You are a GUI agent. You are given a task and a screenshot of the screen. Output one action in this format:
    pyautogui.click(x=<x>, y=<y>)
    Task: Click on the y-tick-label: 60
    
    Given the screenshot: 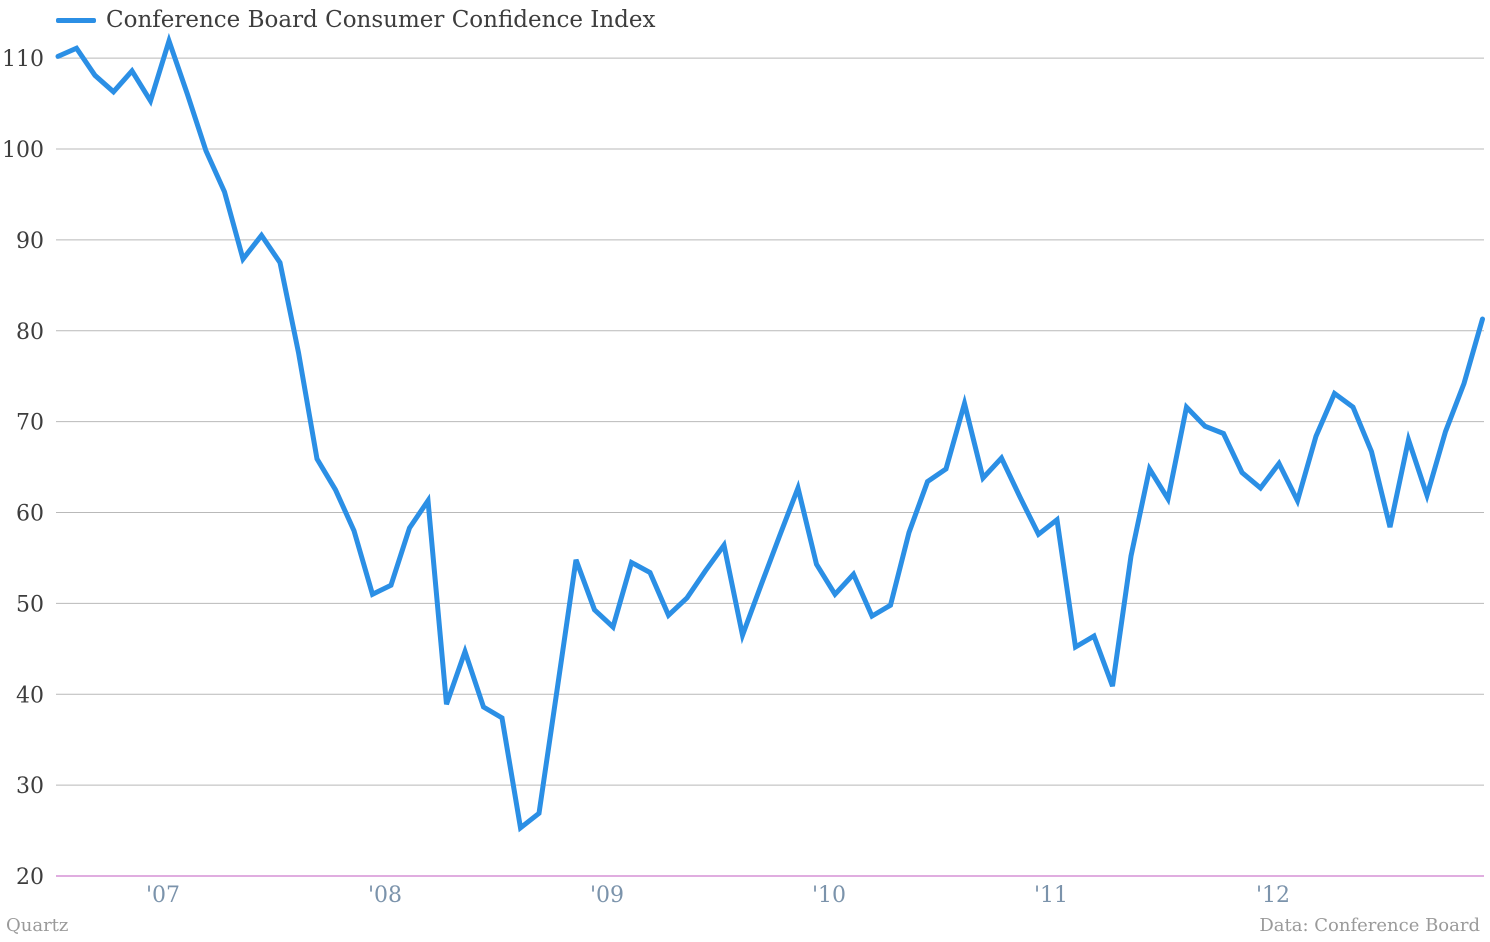 What is the action you would take?
    pyautogui.click(x=30, y=514)
    